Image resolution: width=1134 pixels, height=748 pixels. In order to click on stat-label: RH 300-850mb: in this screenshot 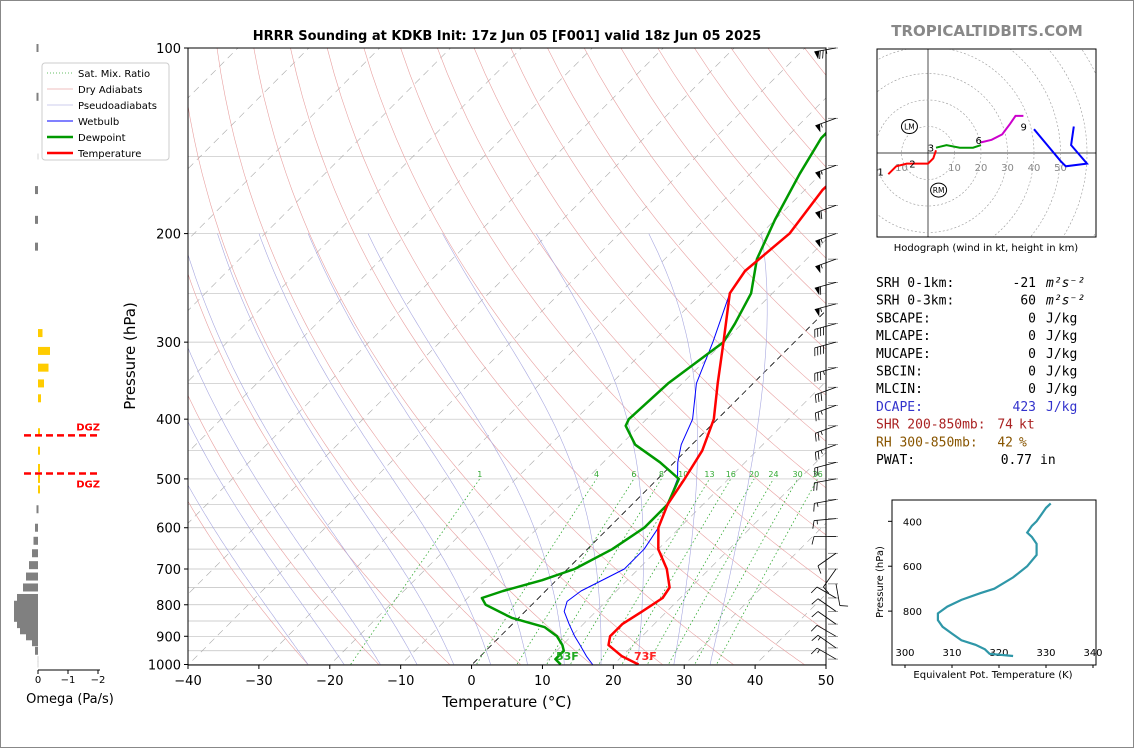, I will do `click(927, 442)`.